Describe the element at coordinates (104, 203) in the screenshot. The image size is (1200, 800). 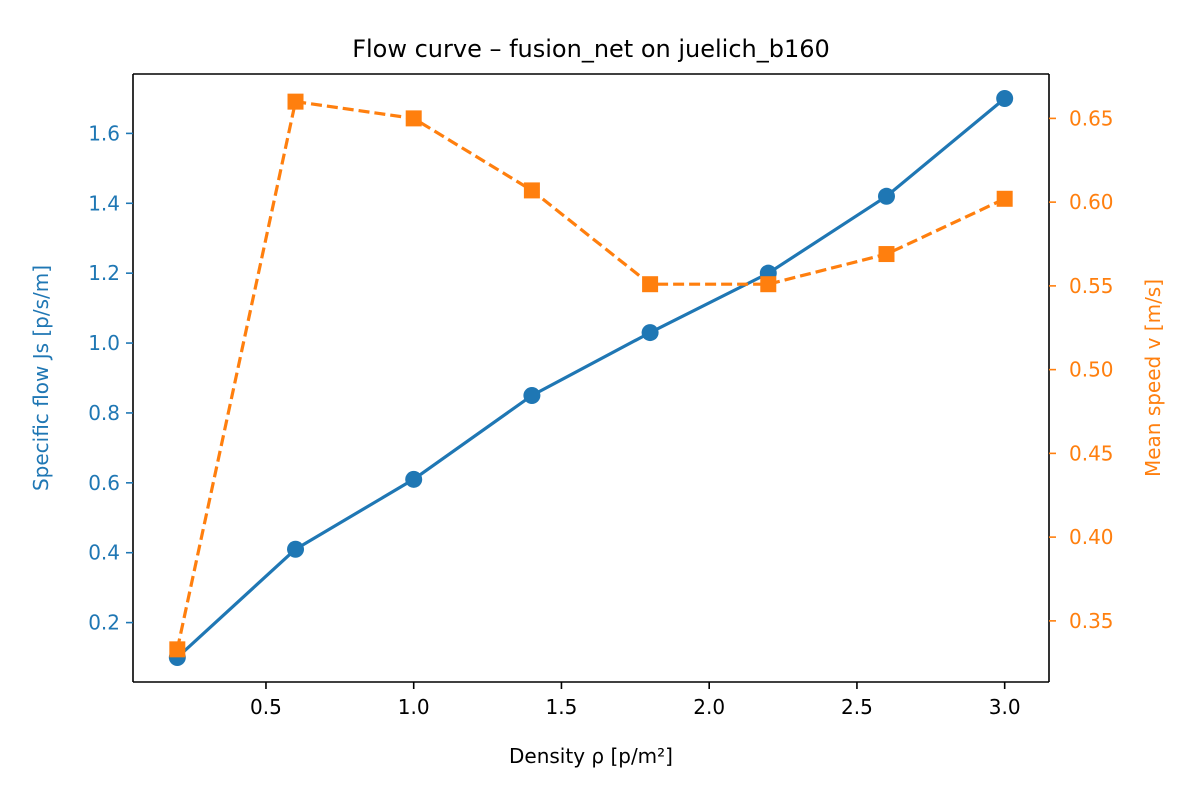
I see `y-left-tick-label: 1.4` at that location.